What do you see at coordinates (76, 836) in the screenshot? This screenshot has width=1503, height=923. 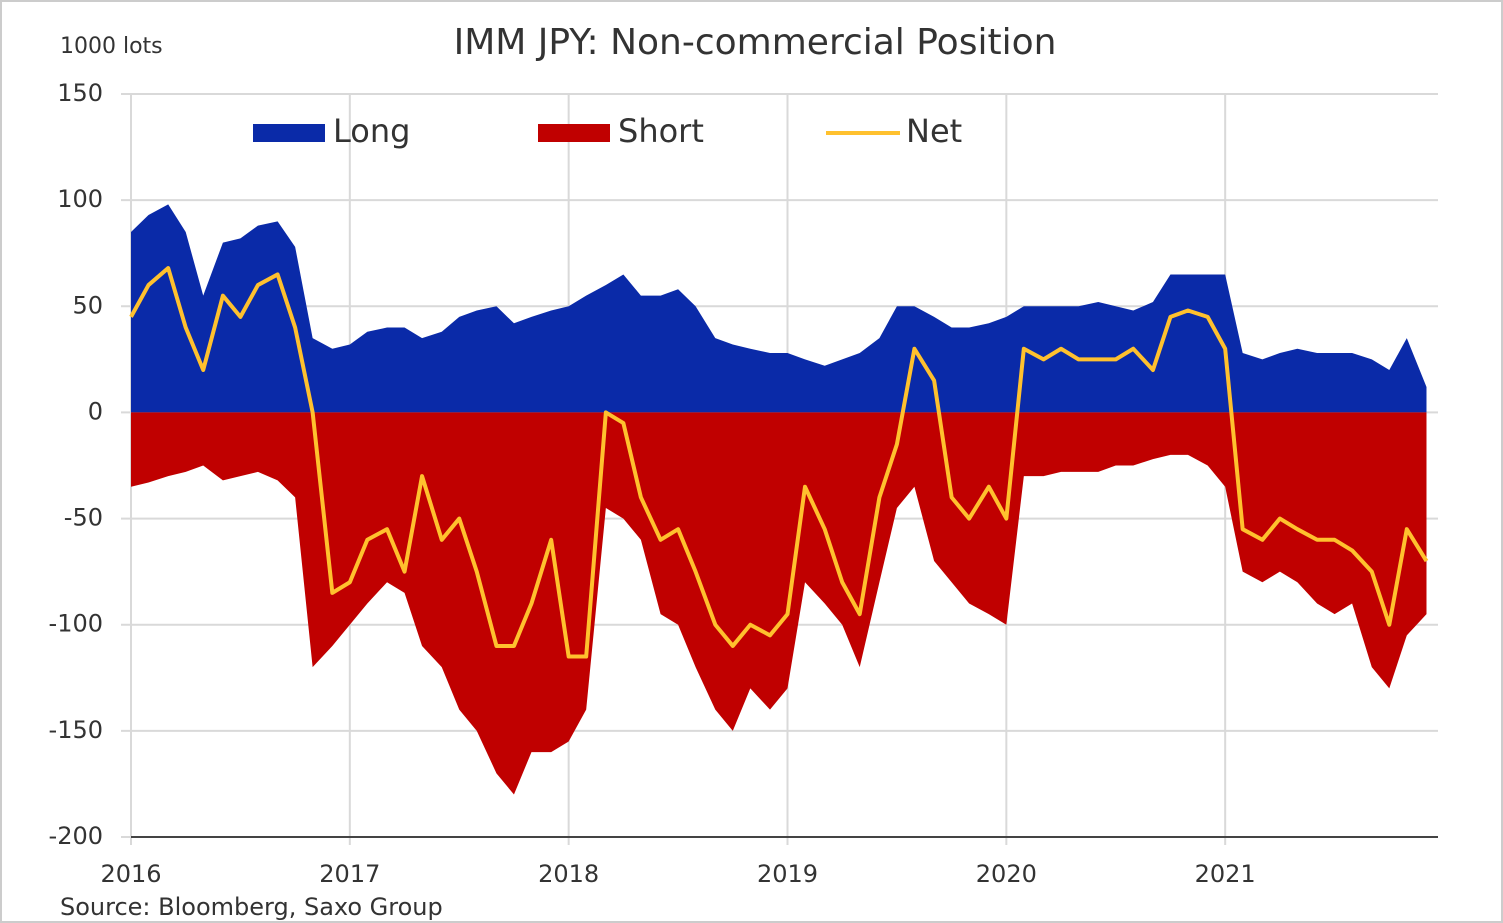 I see `y-tick-label: -200` at bounding box center [76, 836].